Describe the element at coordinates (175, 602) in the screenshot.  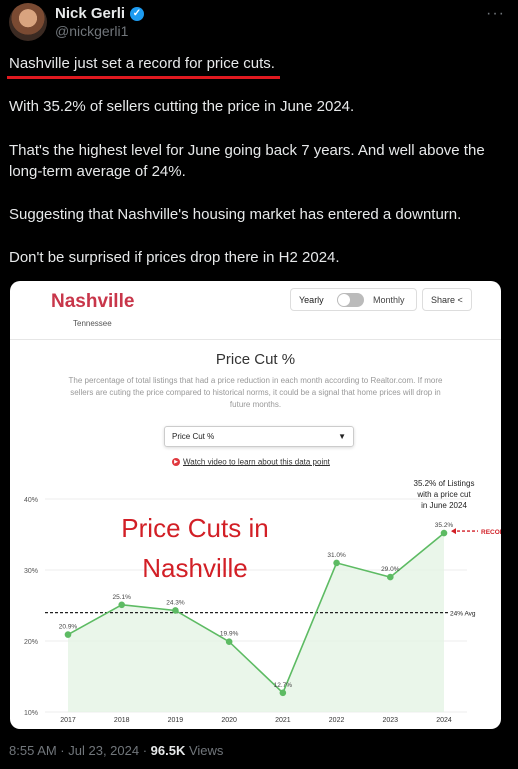
I see `data-label: 24.3%` at that location.